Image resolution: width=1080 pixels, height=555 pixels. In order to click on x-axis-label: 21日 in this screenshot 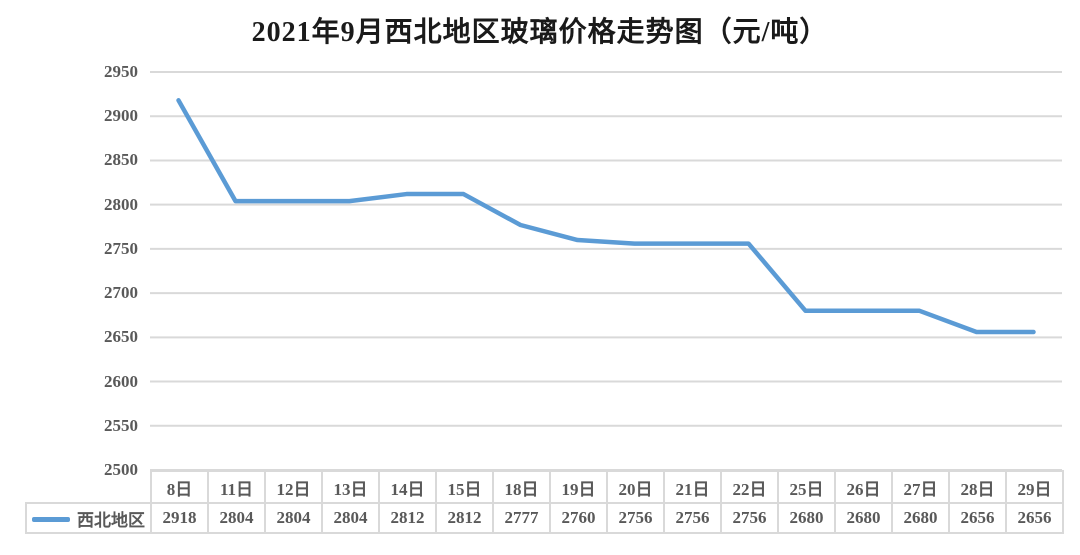, I will do `click(692, 487)`.